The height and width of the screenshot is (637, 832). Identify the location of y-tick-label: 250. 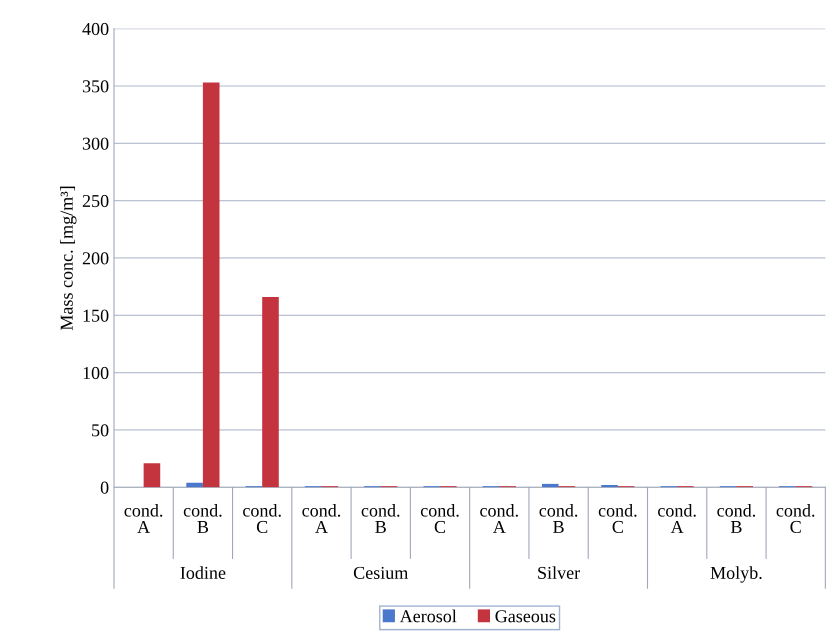
(95, 201).